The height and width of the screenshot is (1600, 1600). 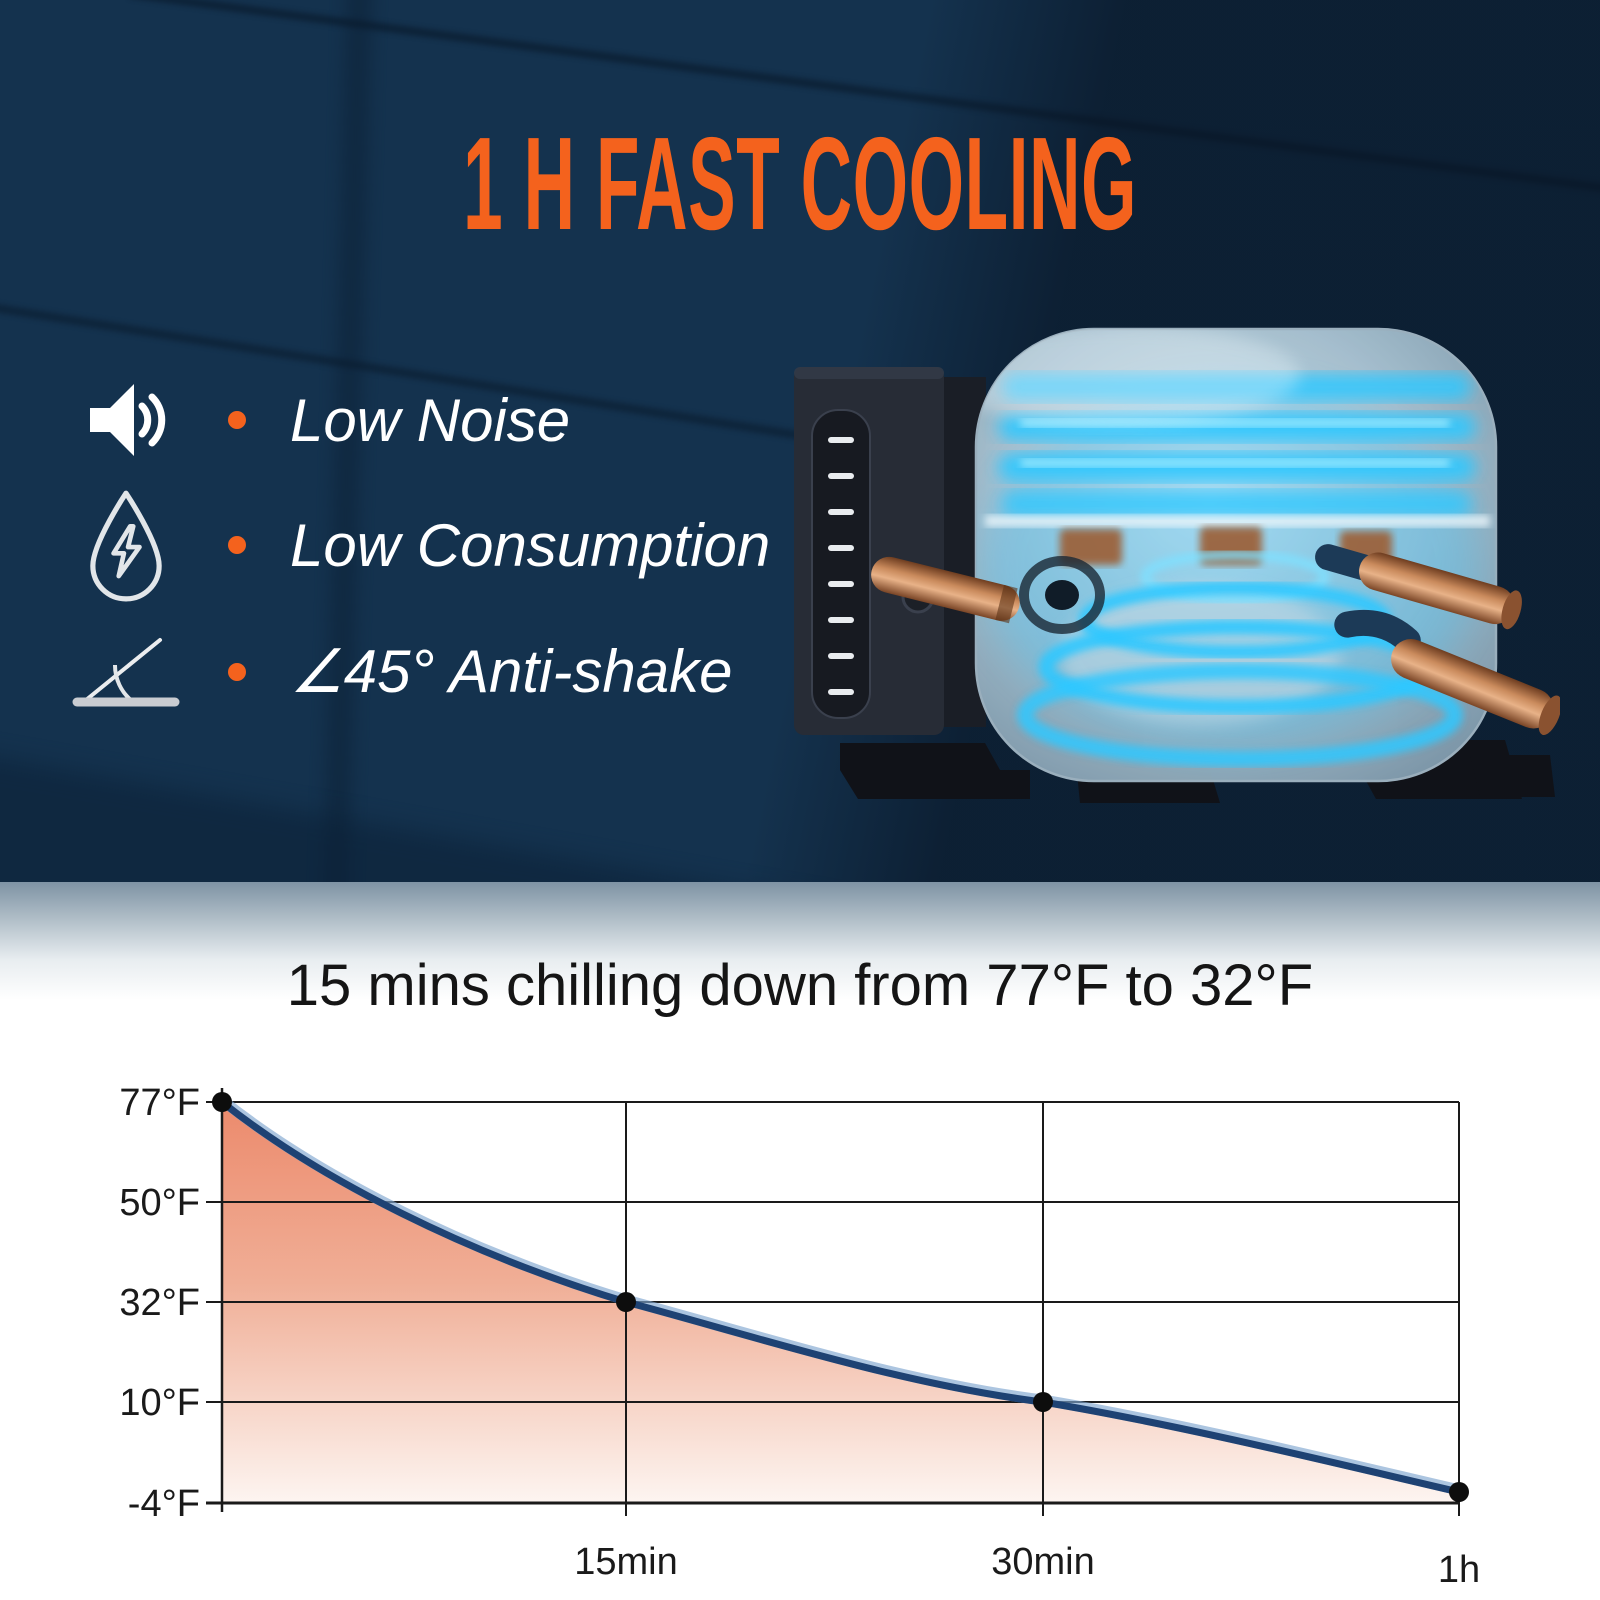 What do you see at coordinates (126, 672) in the screenshot?
I see `angle-45-icon` at bounding box center [126, 672].